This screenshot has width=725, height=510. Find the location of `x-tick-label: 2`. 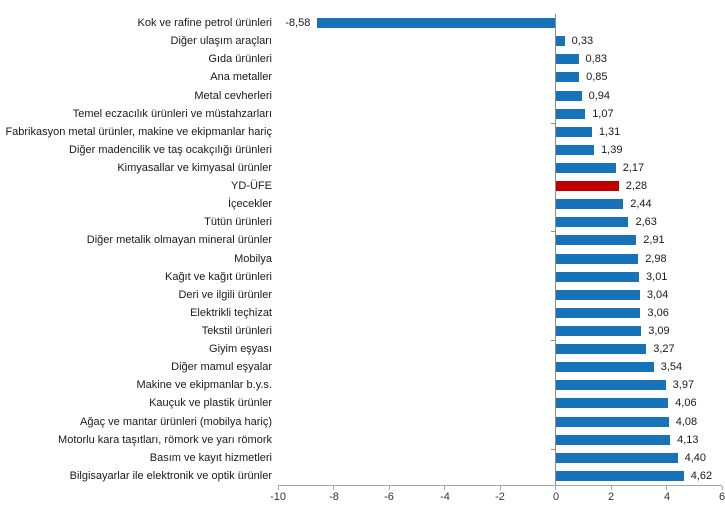

x-tick-label: 2 is located at coordinates (611, 497).